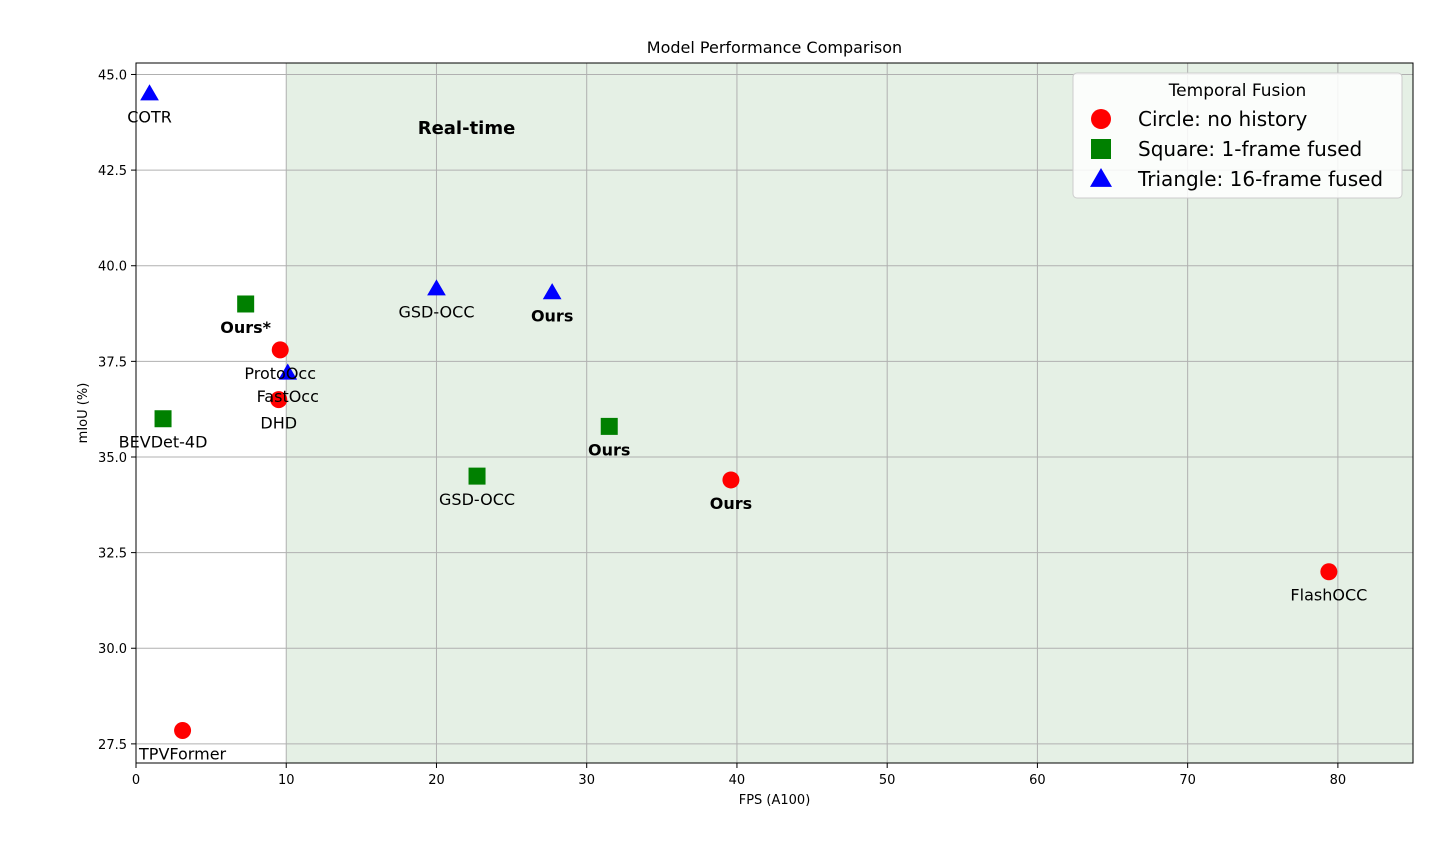 This screenshot has height=864, width=1440. I want to click on x-tick-label: 80, so click(1338, 780).